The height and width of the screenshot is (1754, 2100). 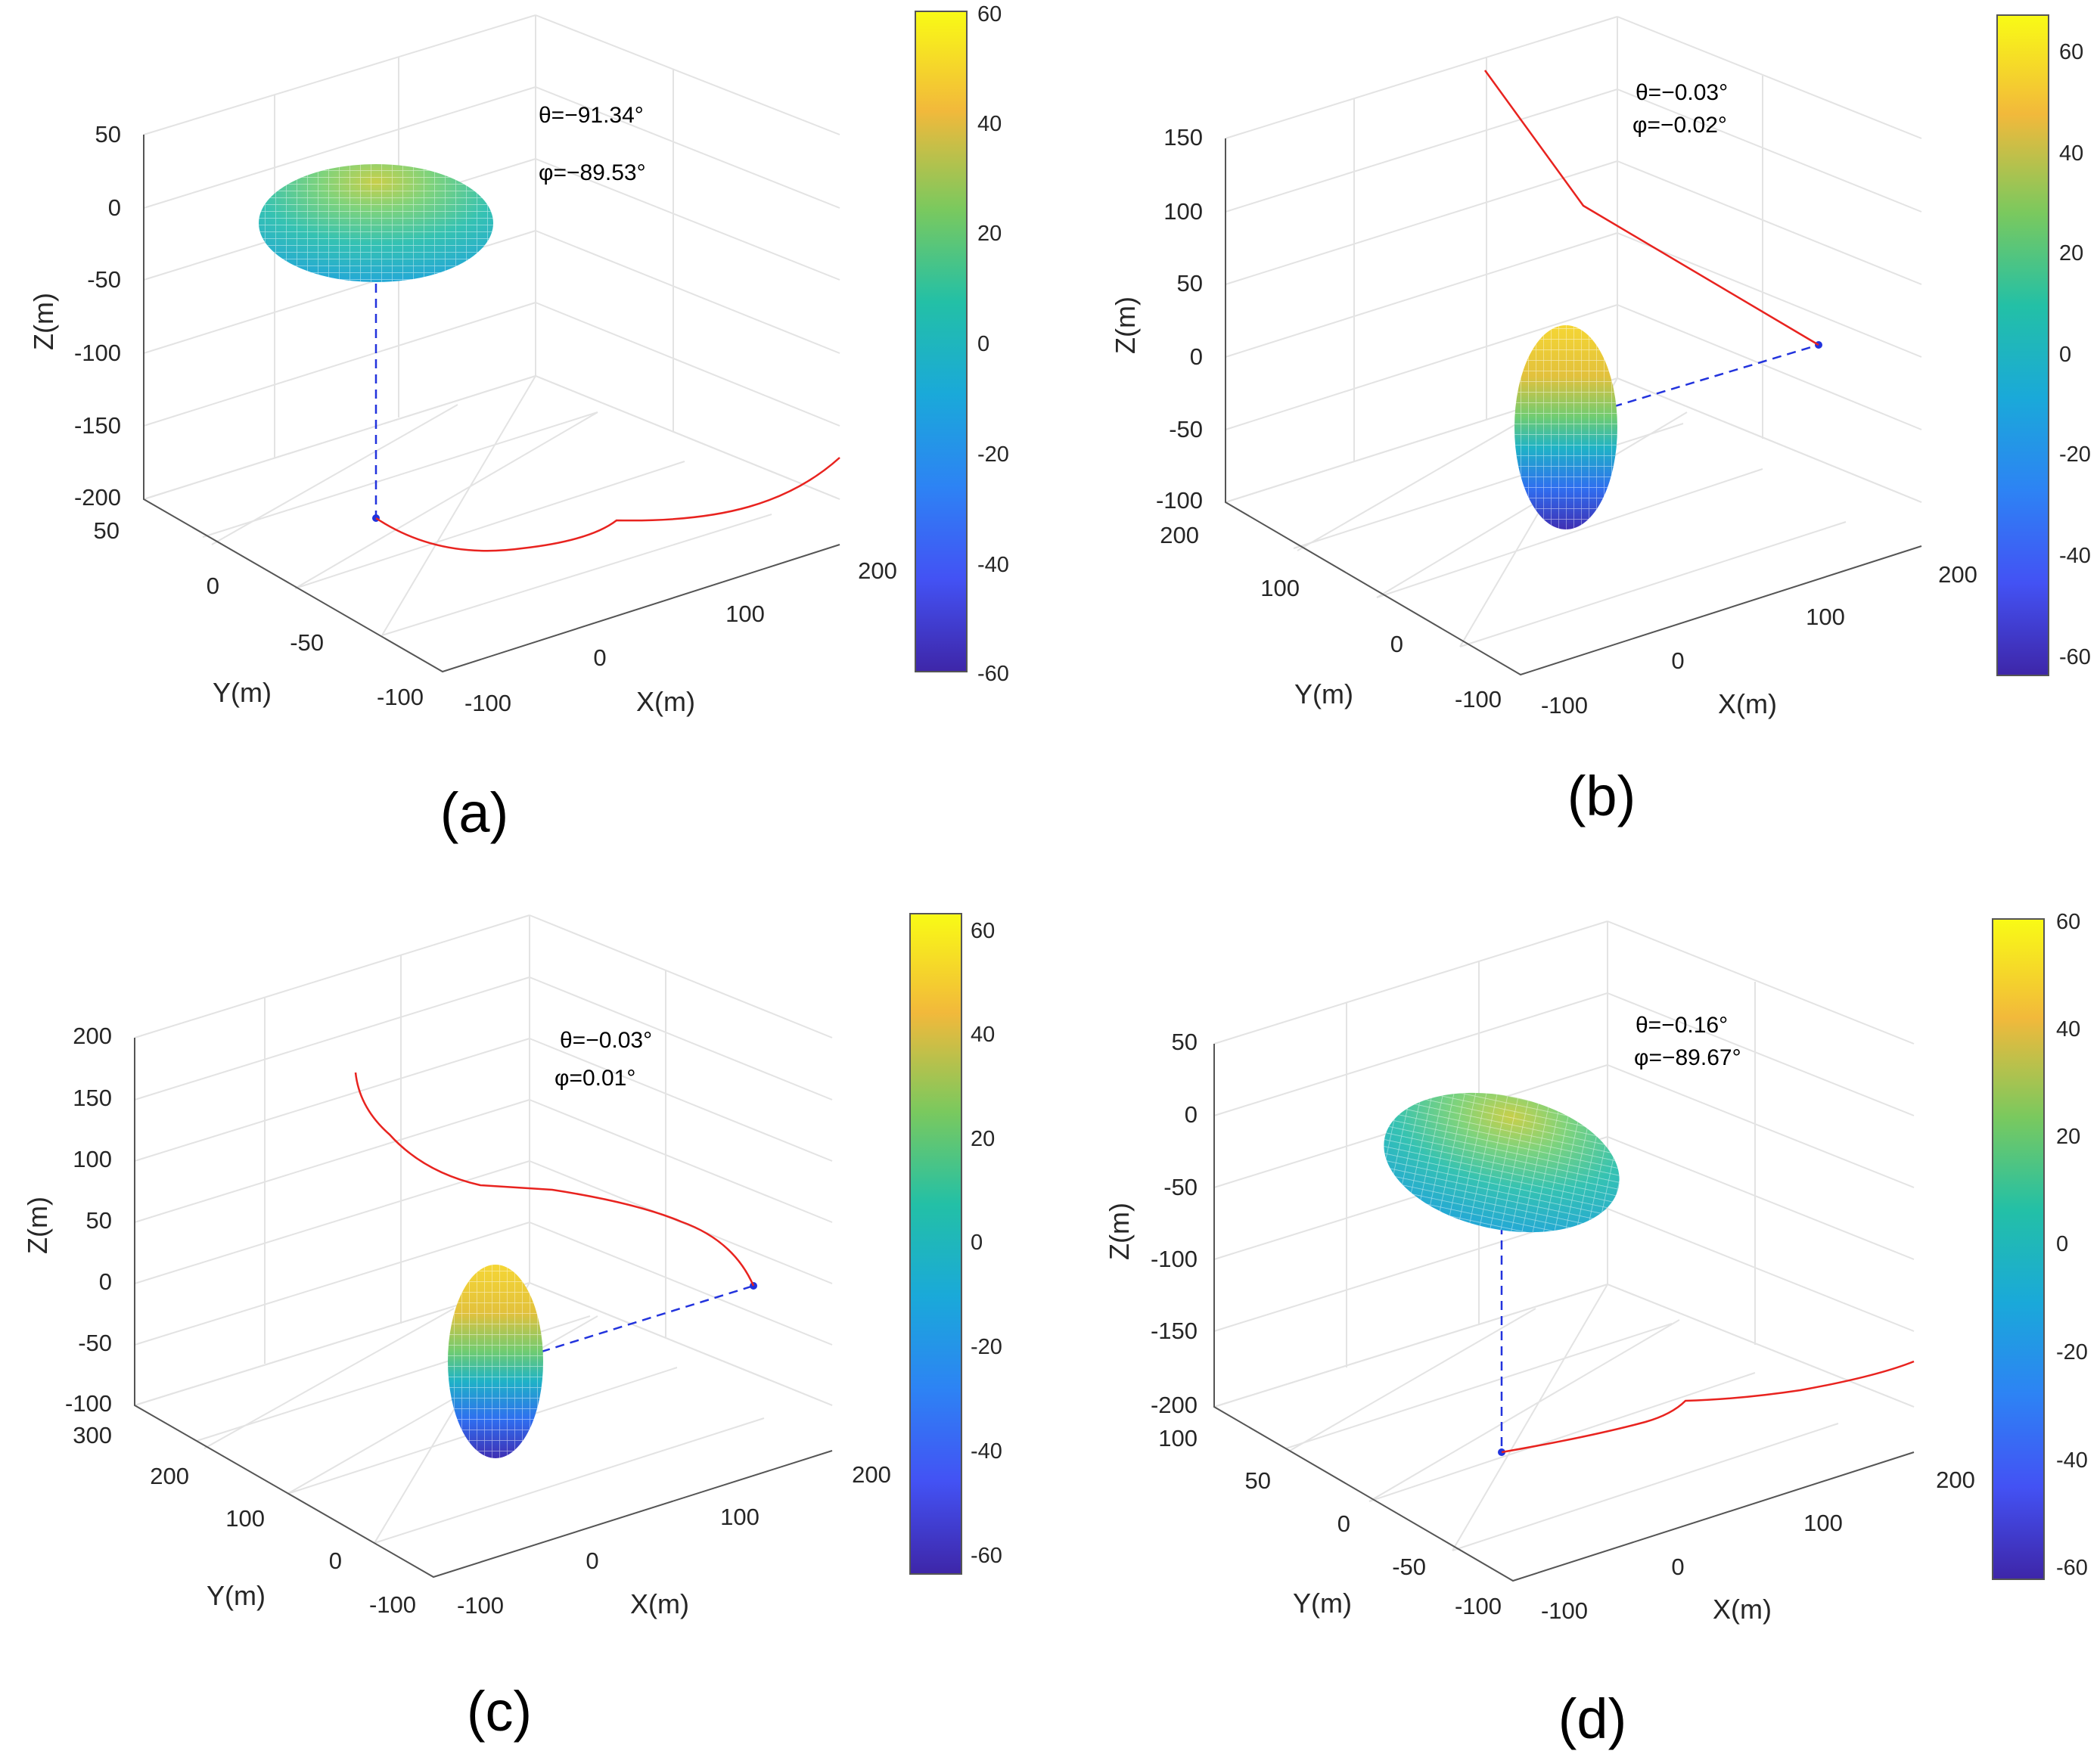 I want to click on panel-b-z-label: Z(m), so click(x=1125, y=325).